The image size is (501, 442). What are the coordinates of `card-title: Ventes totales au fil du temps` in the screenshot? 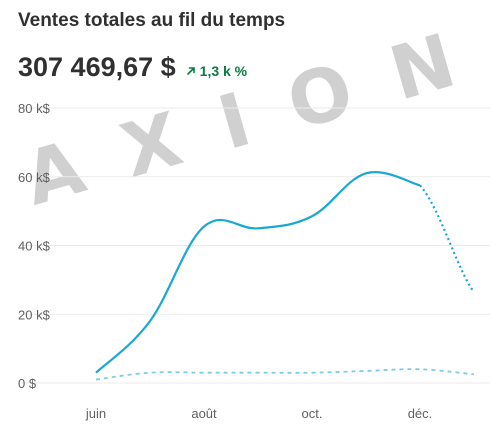 It's located at (152, 20).